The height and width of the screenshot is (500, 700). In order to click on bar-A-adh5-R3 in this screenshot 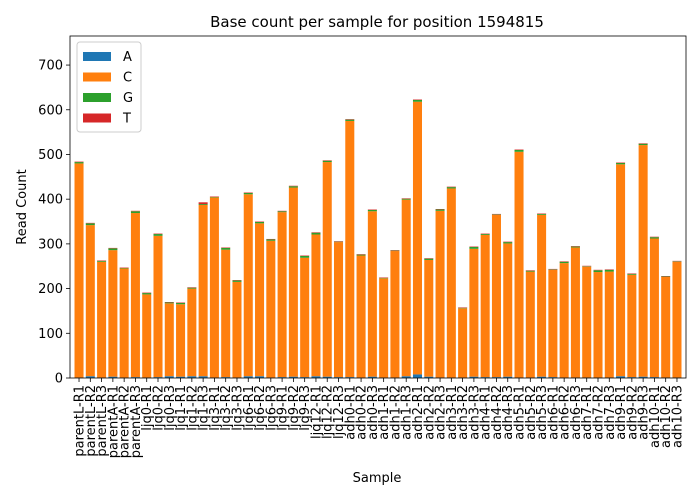, I will do `click(542, 377)`.